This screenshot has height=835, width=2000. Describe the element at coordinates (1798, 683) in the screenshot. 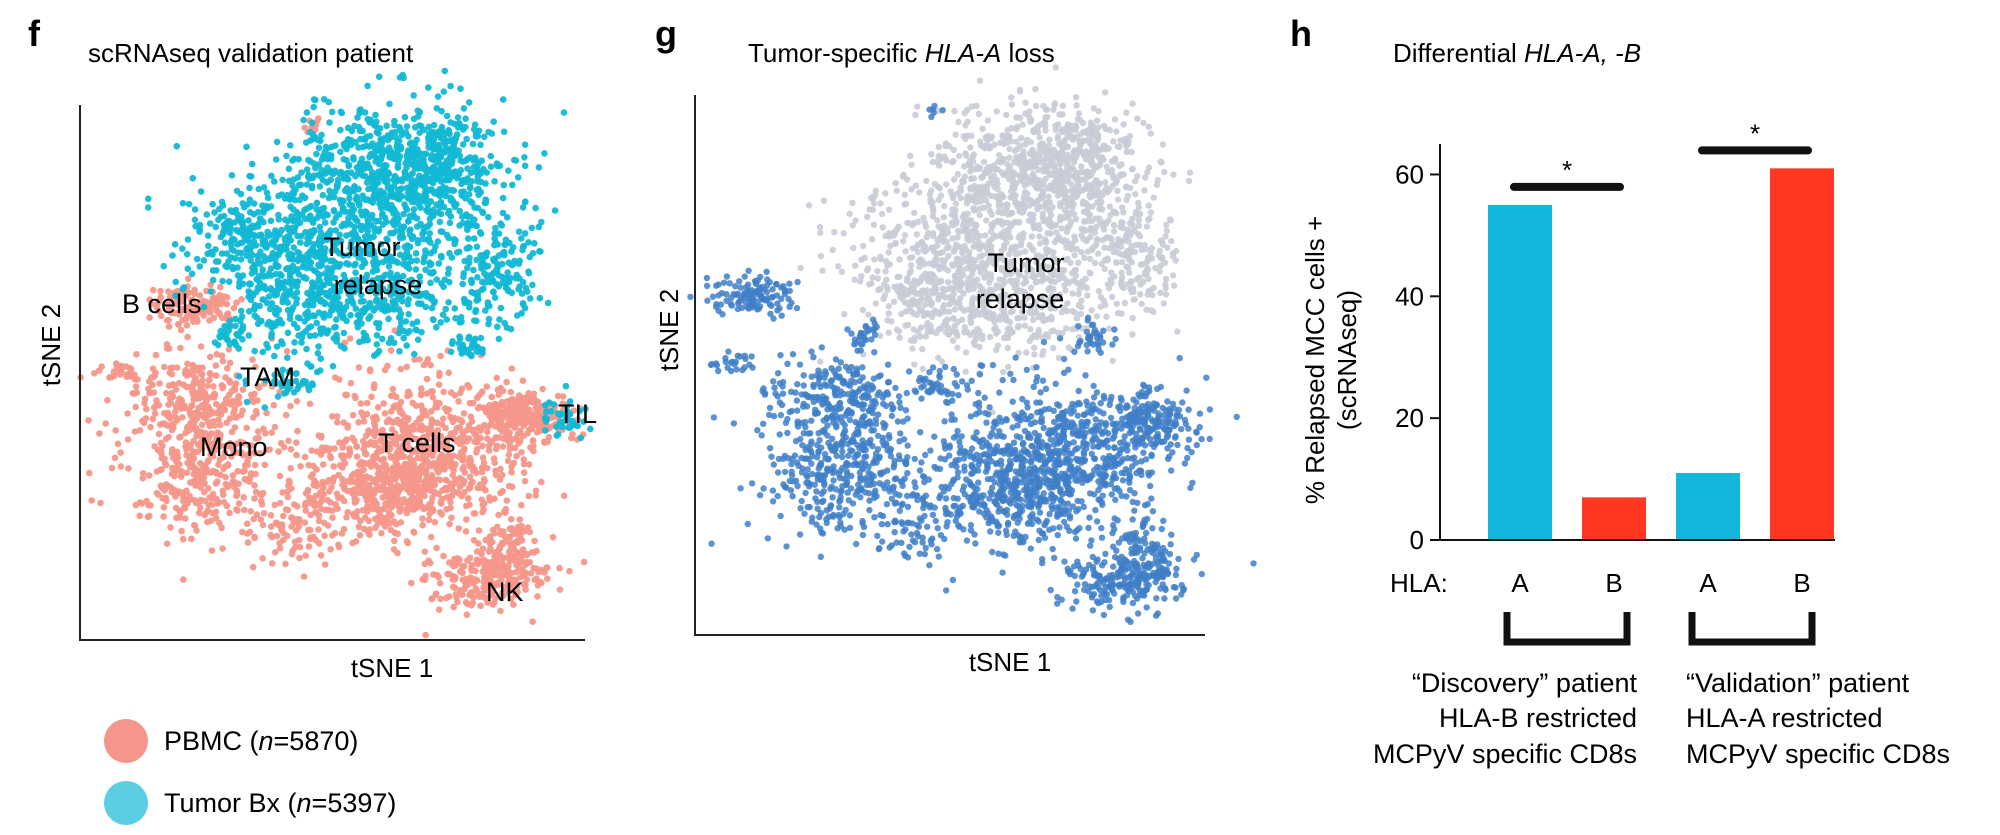

I see `validation-line1: “Validation” patient` at that location.